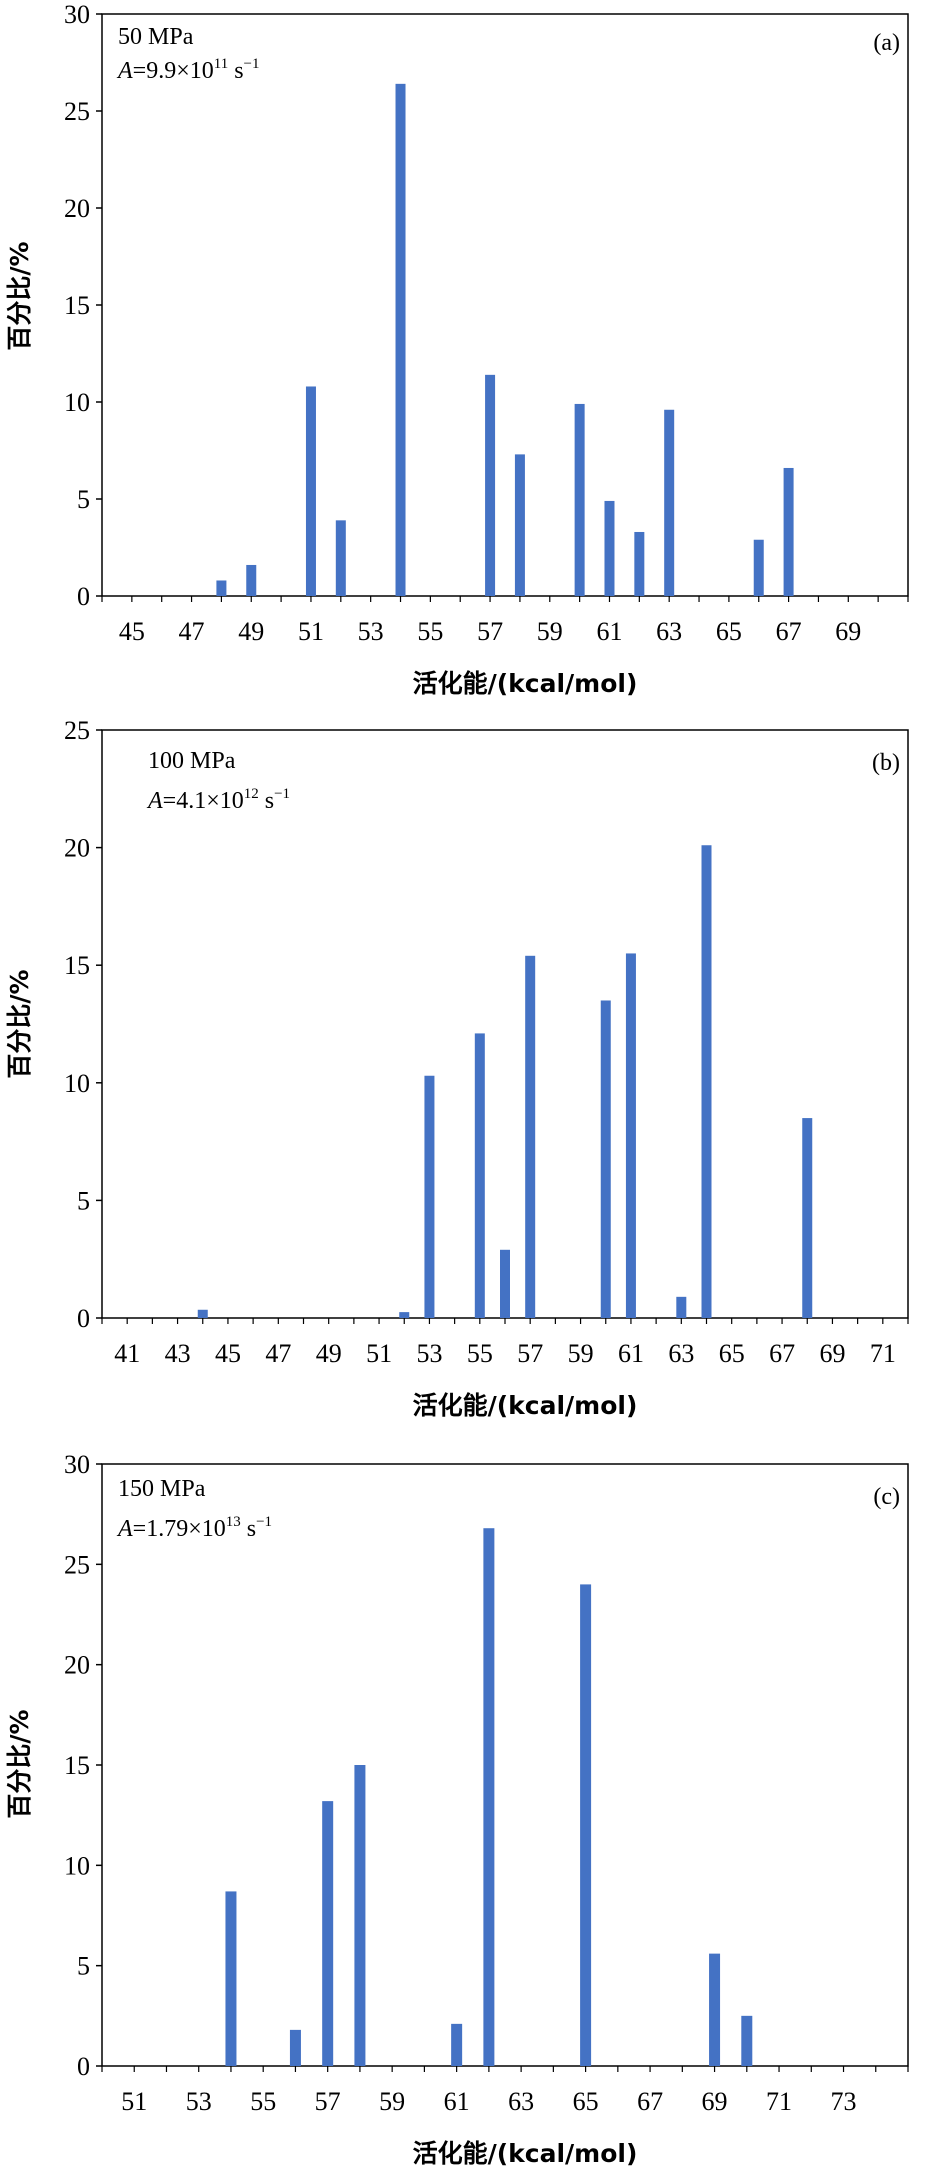  What do you see at coordinates (886, 763) in the screenshot?
I see `panel-label: (b)` at bounding box center [886, 763].